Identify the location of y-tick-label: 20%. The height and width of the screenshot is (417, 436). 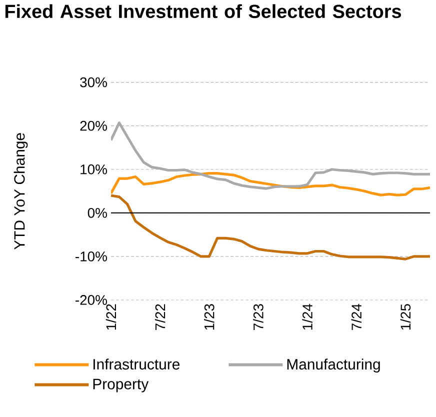
(93, 125).